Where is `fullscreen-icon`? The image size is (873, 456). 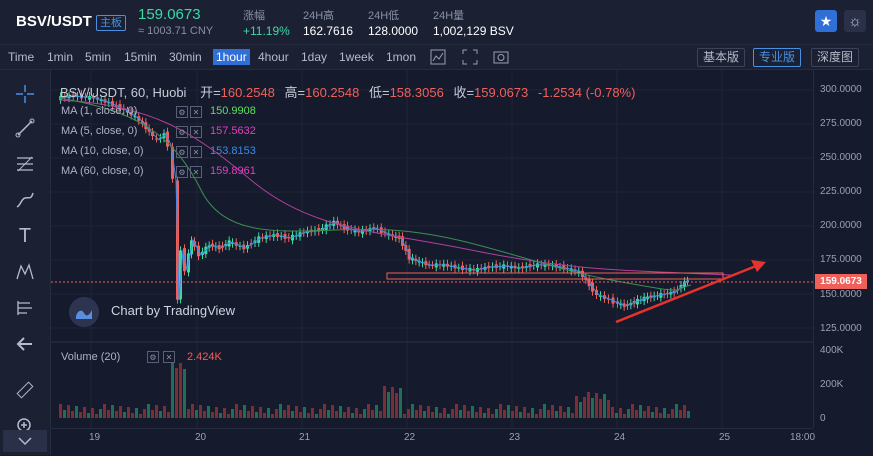 fullscreen-icon is located at coordinates (470, 57).